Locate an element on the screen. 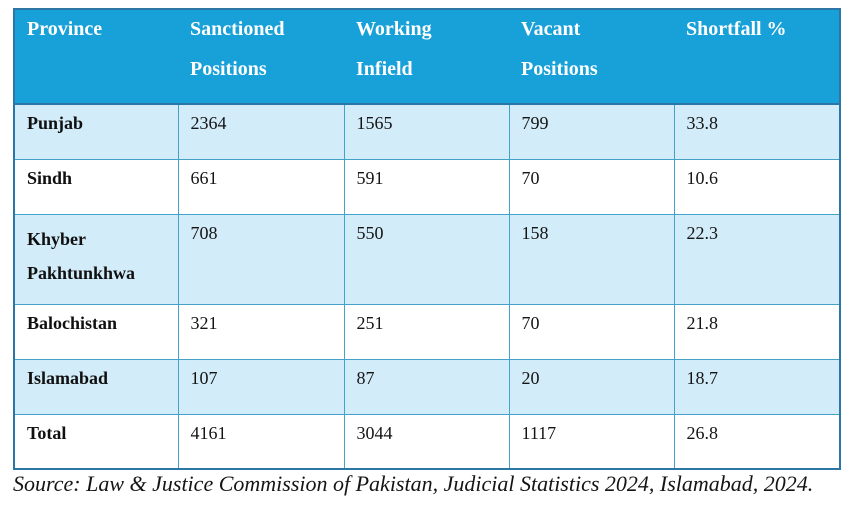 The image size is (850, 507). header-line: Working is located at coordinates (394, 29).